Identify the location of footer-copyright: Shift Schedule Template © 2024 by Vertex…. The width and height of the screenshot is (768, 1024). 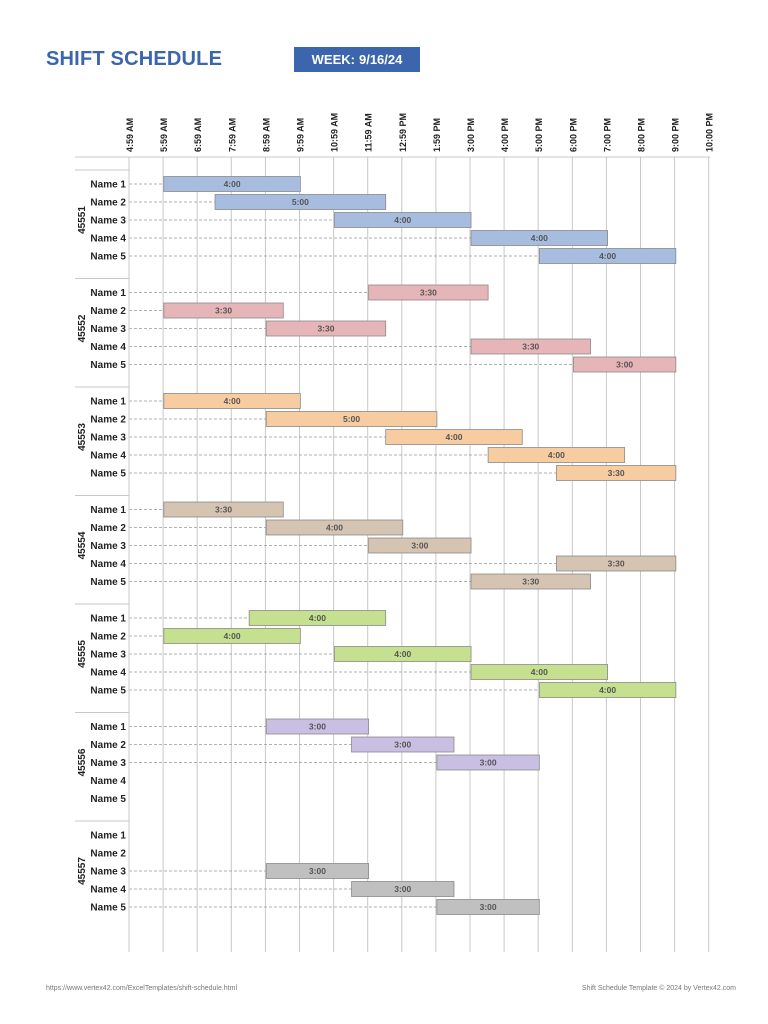
(658, 988).